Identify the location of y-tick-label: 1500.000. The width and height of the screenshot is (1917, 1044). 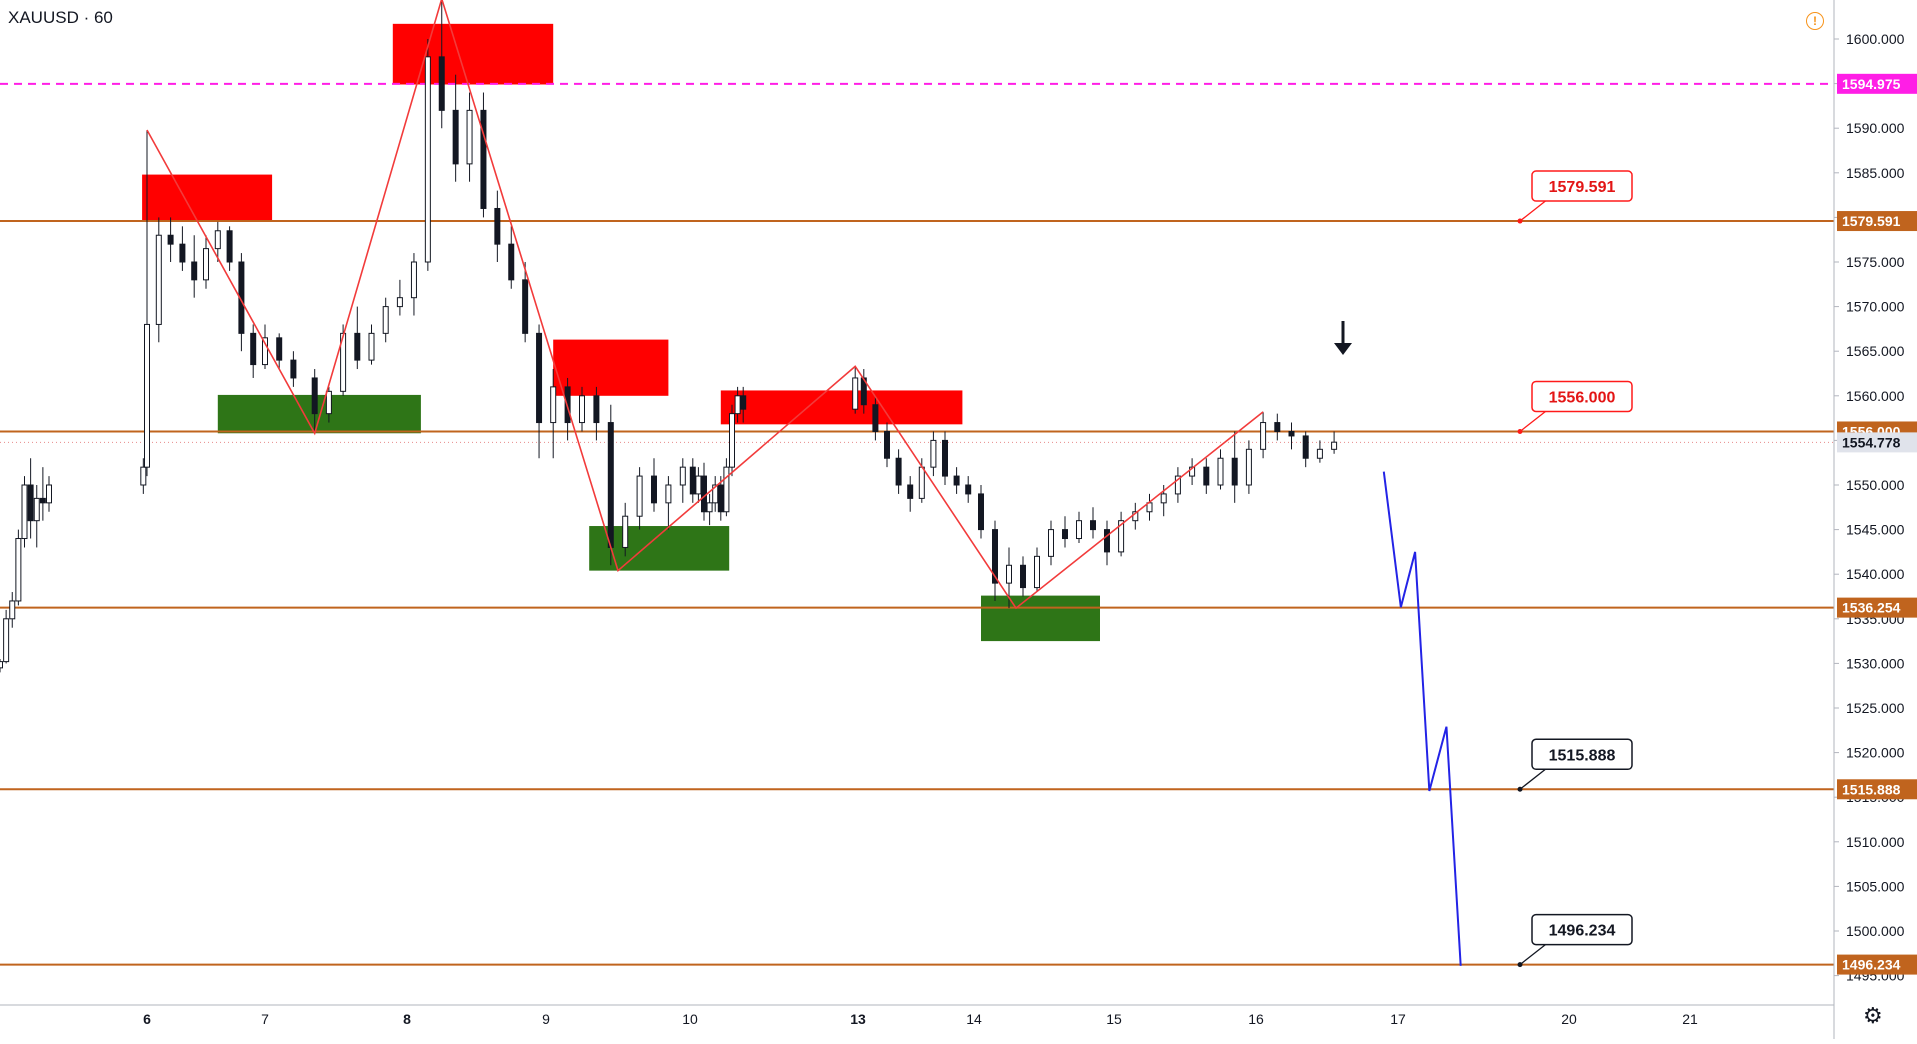
(1875, 931).